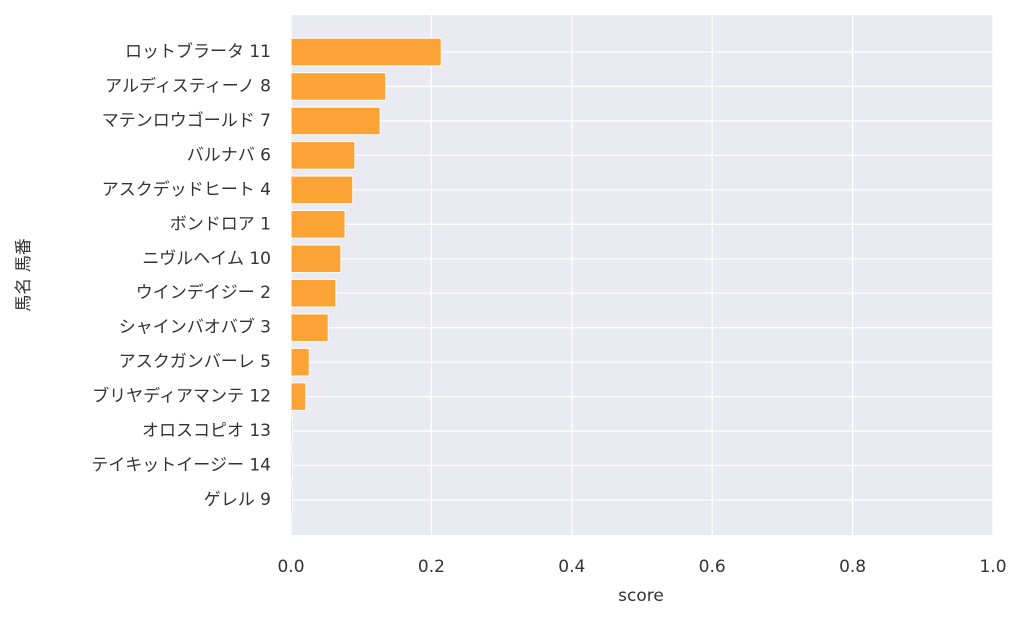 This screenshot has width=1024, height=620. Describe the element at coordinates (431, 567) in the screenshot. I see `x-tick-label: 0.2` at that location.